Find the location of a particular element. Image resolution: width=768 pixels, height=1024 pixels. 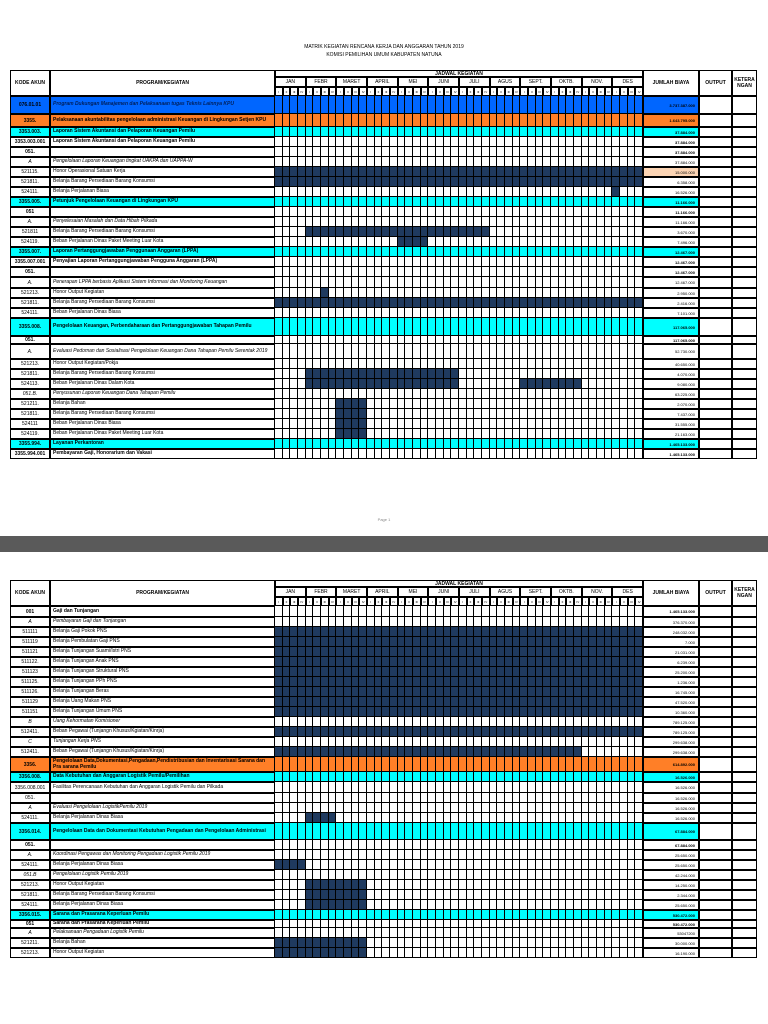

header-week: IV is located at coordinates (363, 91).